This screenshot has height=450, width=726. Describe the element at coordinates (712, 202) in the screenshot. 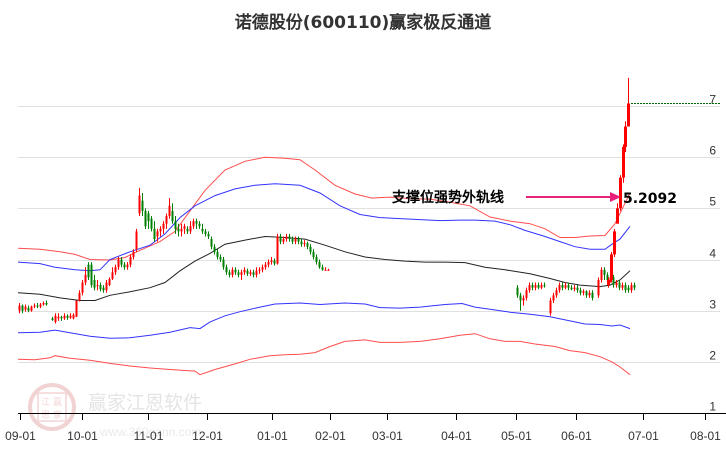

I see `y-tick-label: 5` at that location.